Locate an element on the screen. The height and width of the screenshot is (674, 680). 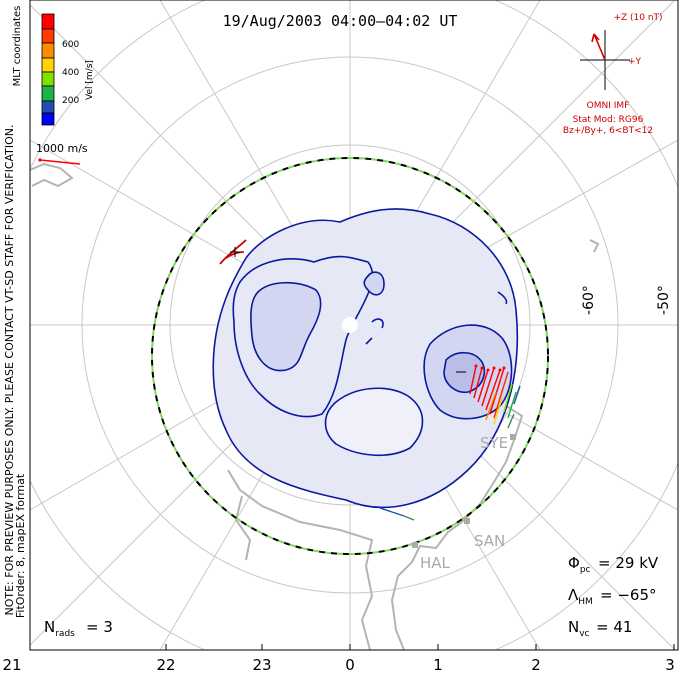
mlt-label-2: 2 is located at coordinates (536, 665).